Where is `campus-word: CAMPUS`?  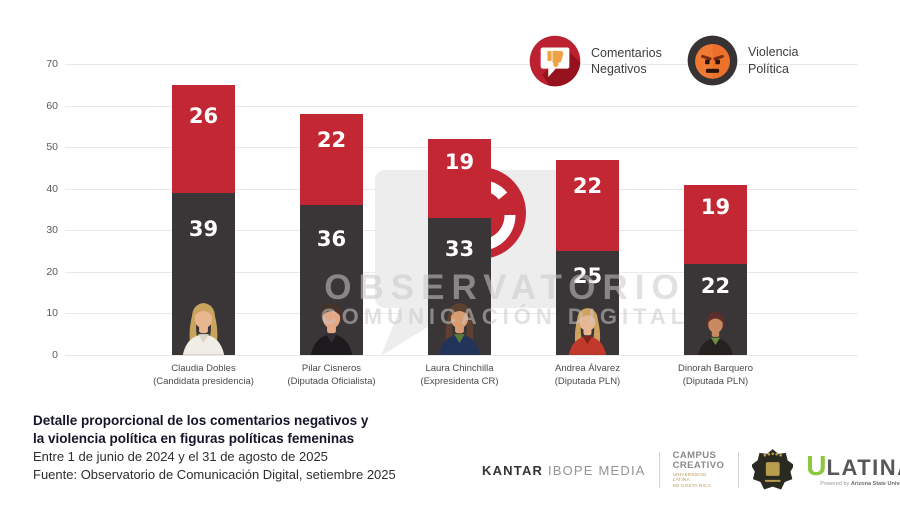
campus-word: CAMPUS is located at coordinates (694, 455).